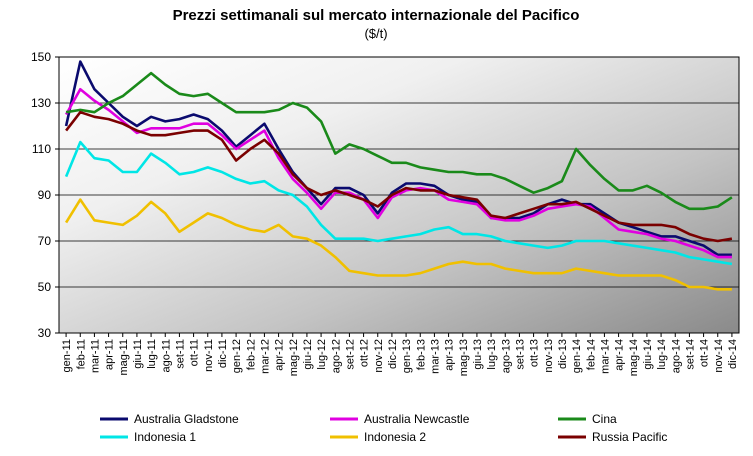 Image resolution: width=753 pixels, height=456 pixels. What do you see at coordinates (186, 419) in the screenshot?
I see `legend-label-australia-gladstone: Australia Gladstone` at bounding box center [186, 419].